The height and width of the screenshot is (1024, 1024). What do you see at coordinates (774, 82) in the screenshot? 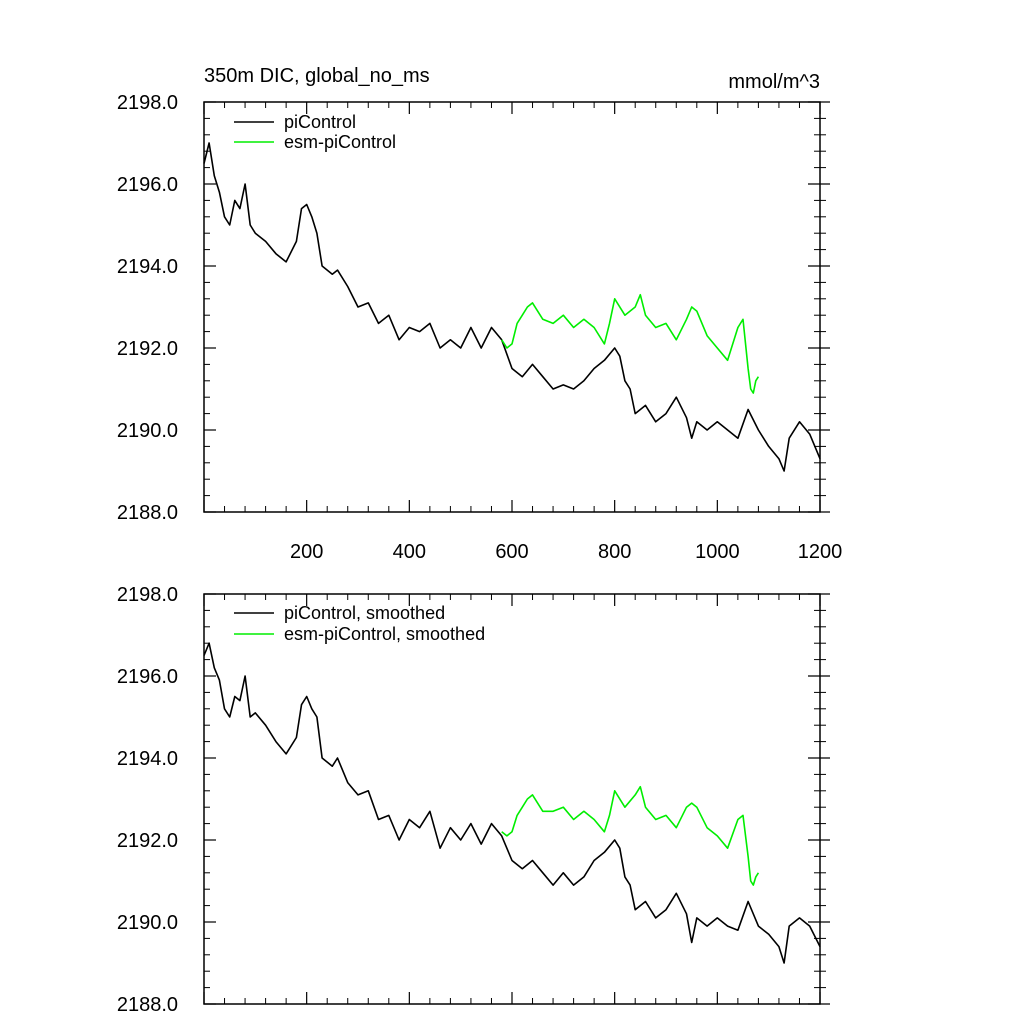
I see `units-label: mmol/m^3` at bounding box center [774, 82].